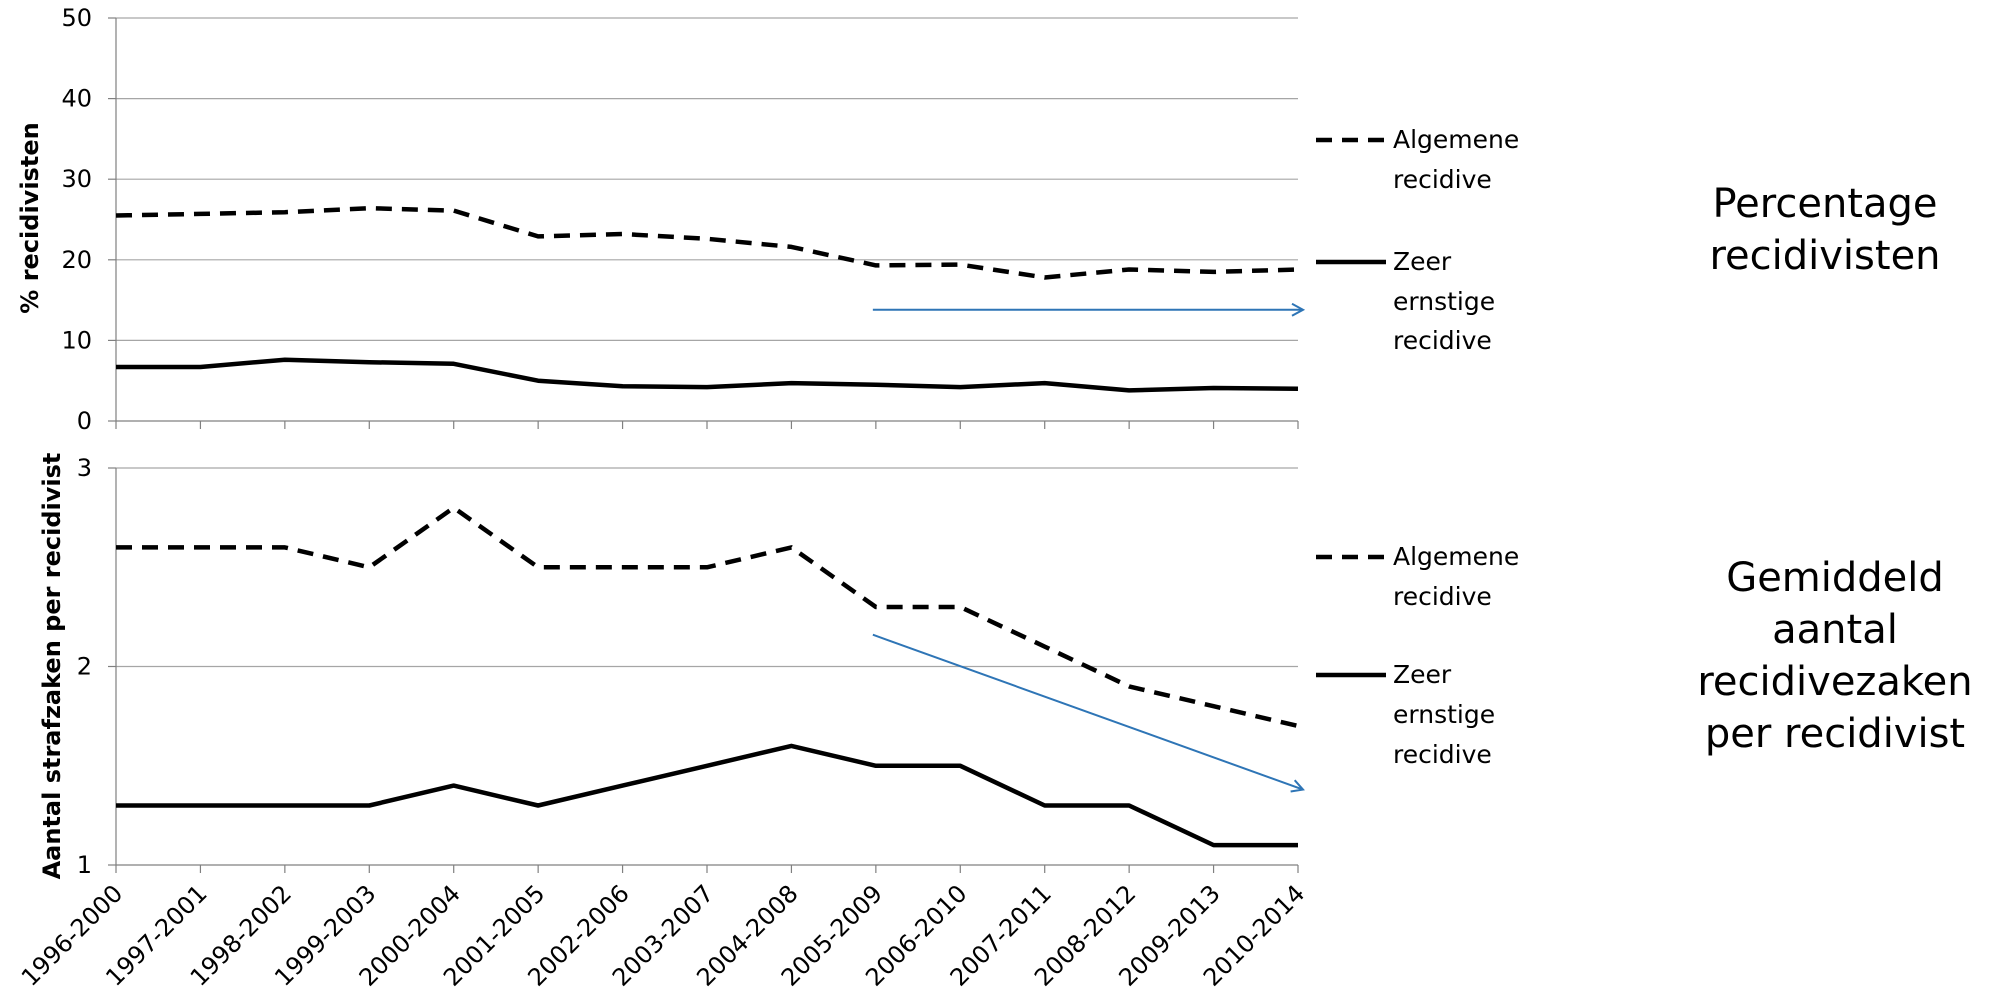  Describe the element at coordinates (84, 468) in the screenshot. I see `y-tick-label: 3` at that location.